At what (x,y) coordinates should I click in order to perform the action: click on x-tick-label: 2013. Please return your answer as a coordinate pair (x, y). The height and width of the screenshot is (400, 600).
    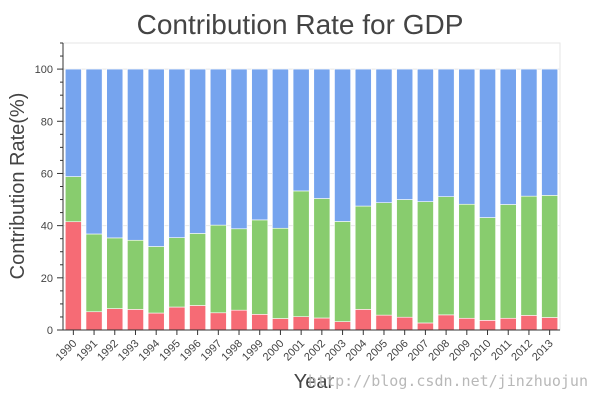
    Looking at the image, I should click on (543, 351).